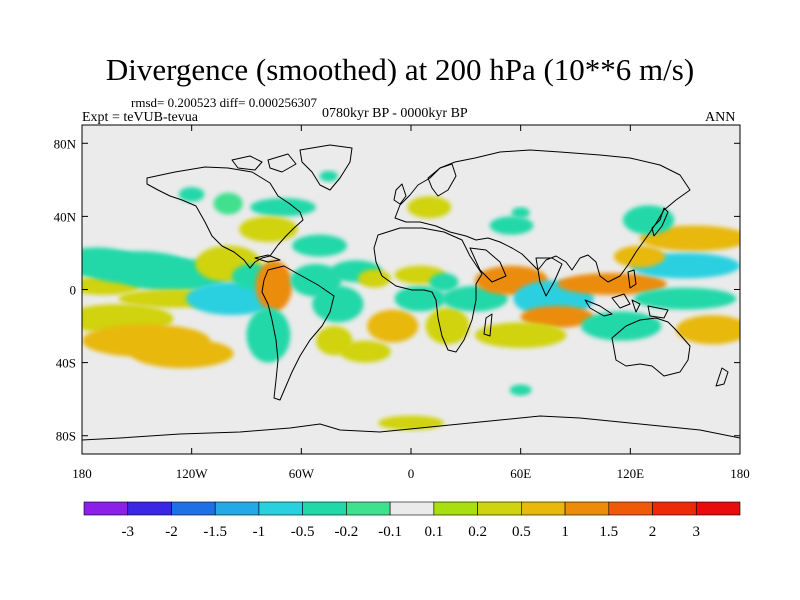 This screenshot has height=600, width=800. Describe the element at coordinates (549, 277) in the screenshot. I see `coastline-india` at that location.